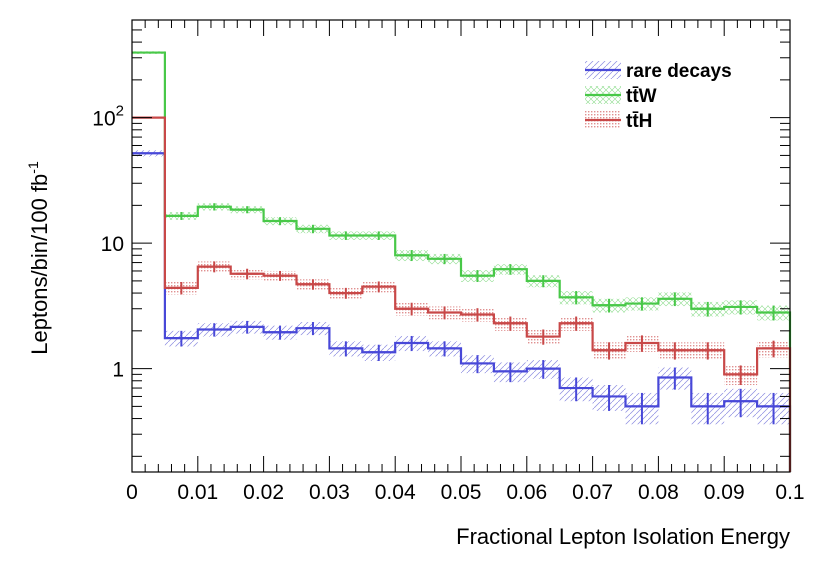 The image size is (830, 563). I want to click on x-tick-label: 0.05, so click(461, 492).